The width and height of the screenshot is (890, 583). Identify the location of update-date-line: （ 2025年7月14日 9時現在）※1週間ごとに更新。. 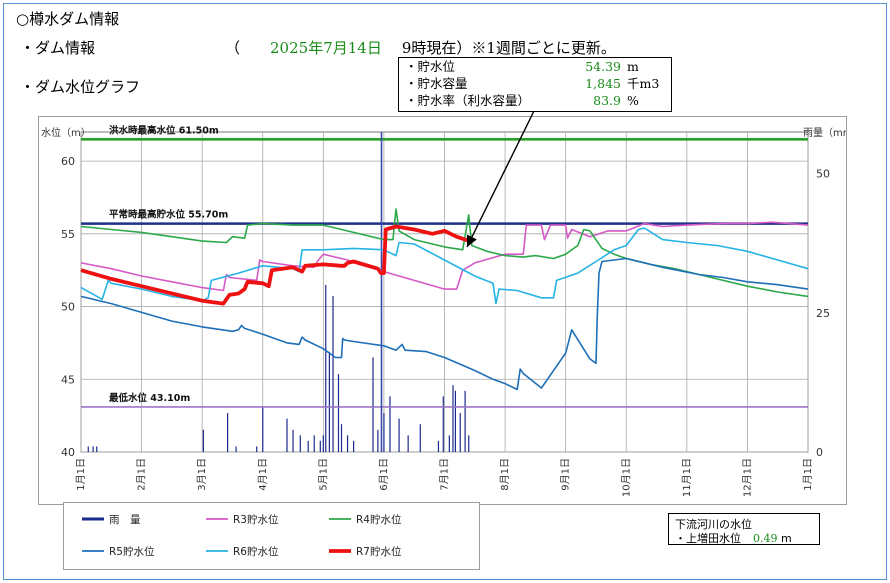
(420, 47).